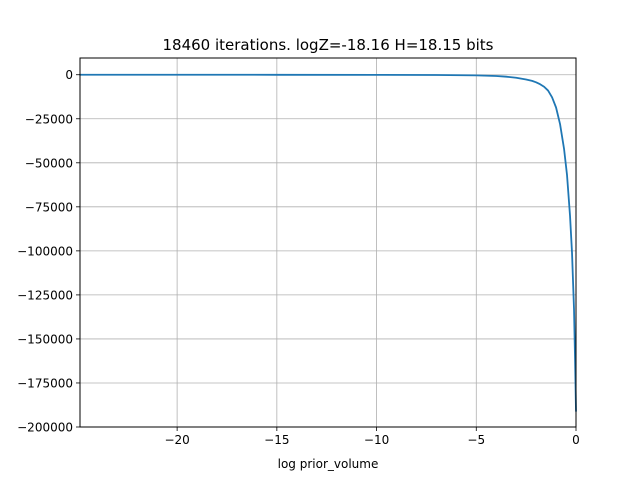 The width and height of the screenshot is (640, 480). I want to click on y-tick-label: −25000, so click(49, 119).